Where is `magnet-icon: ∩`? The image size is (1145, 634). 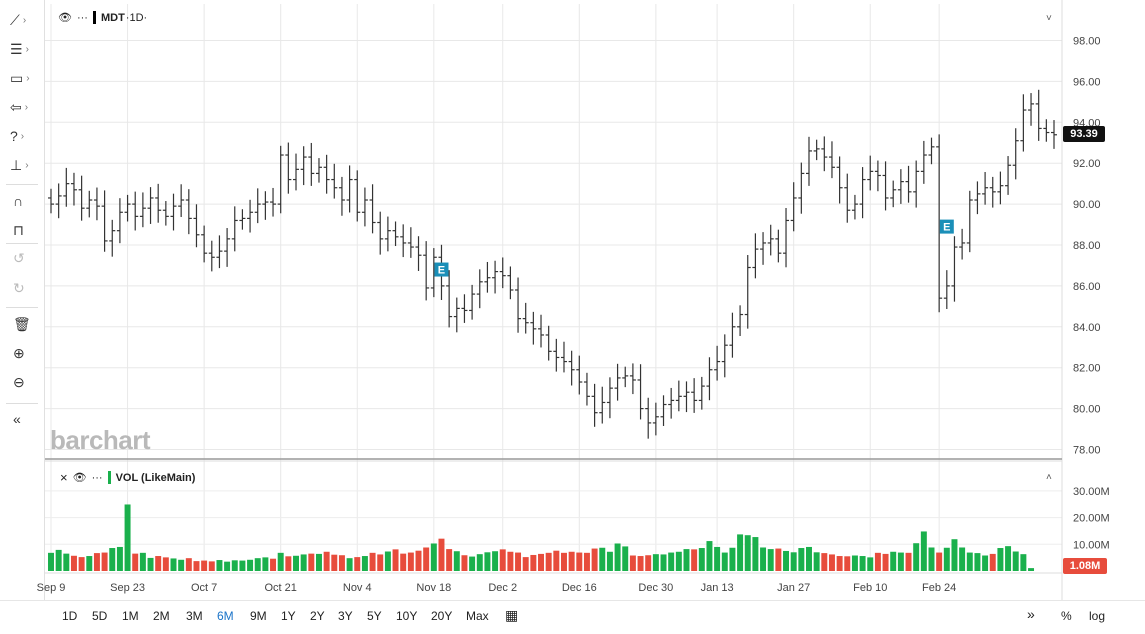 magnet-icon: ∩ is located at coordinates (18, 201).